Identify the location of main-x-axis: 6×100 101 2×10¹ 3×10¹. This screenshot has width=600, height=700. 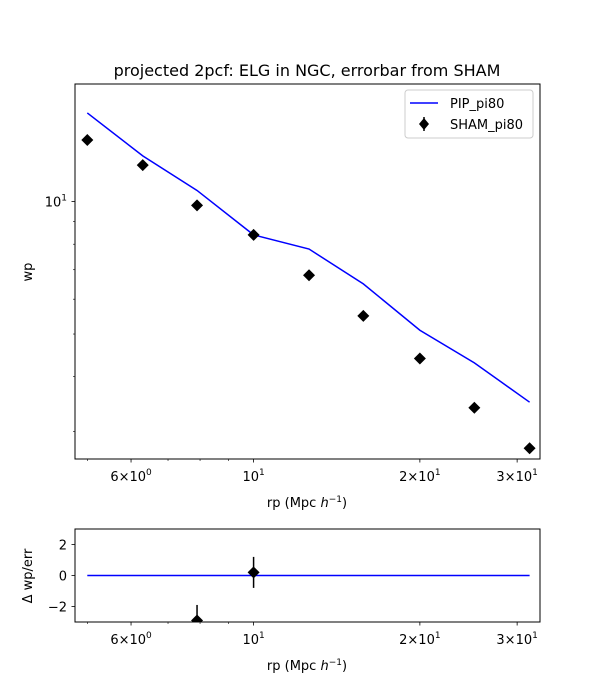
(312, 472).